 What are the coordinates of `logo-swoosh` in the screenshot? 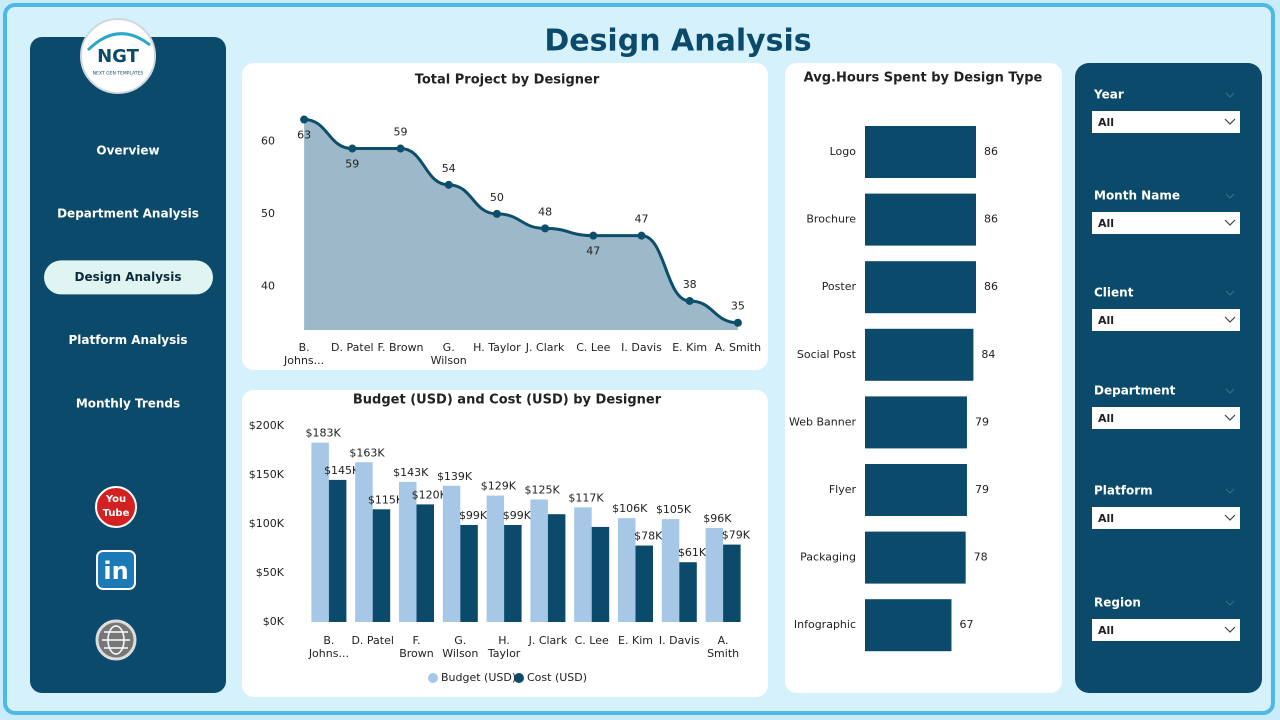 It's located at (118, 42).